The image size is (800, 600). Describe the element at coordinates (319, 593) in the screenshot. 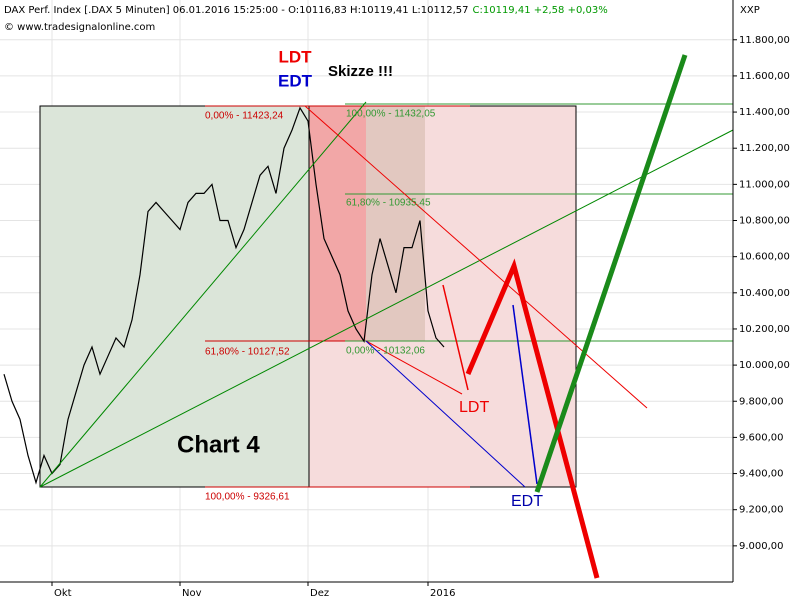

I see `x-tick-label: Dez` at that location.